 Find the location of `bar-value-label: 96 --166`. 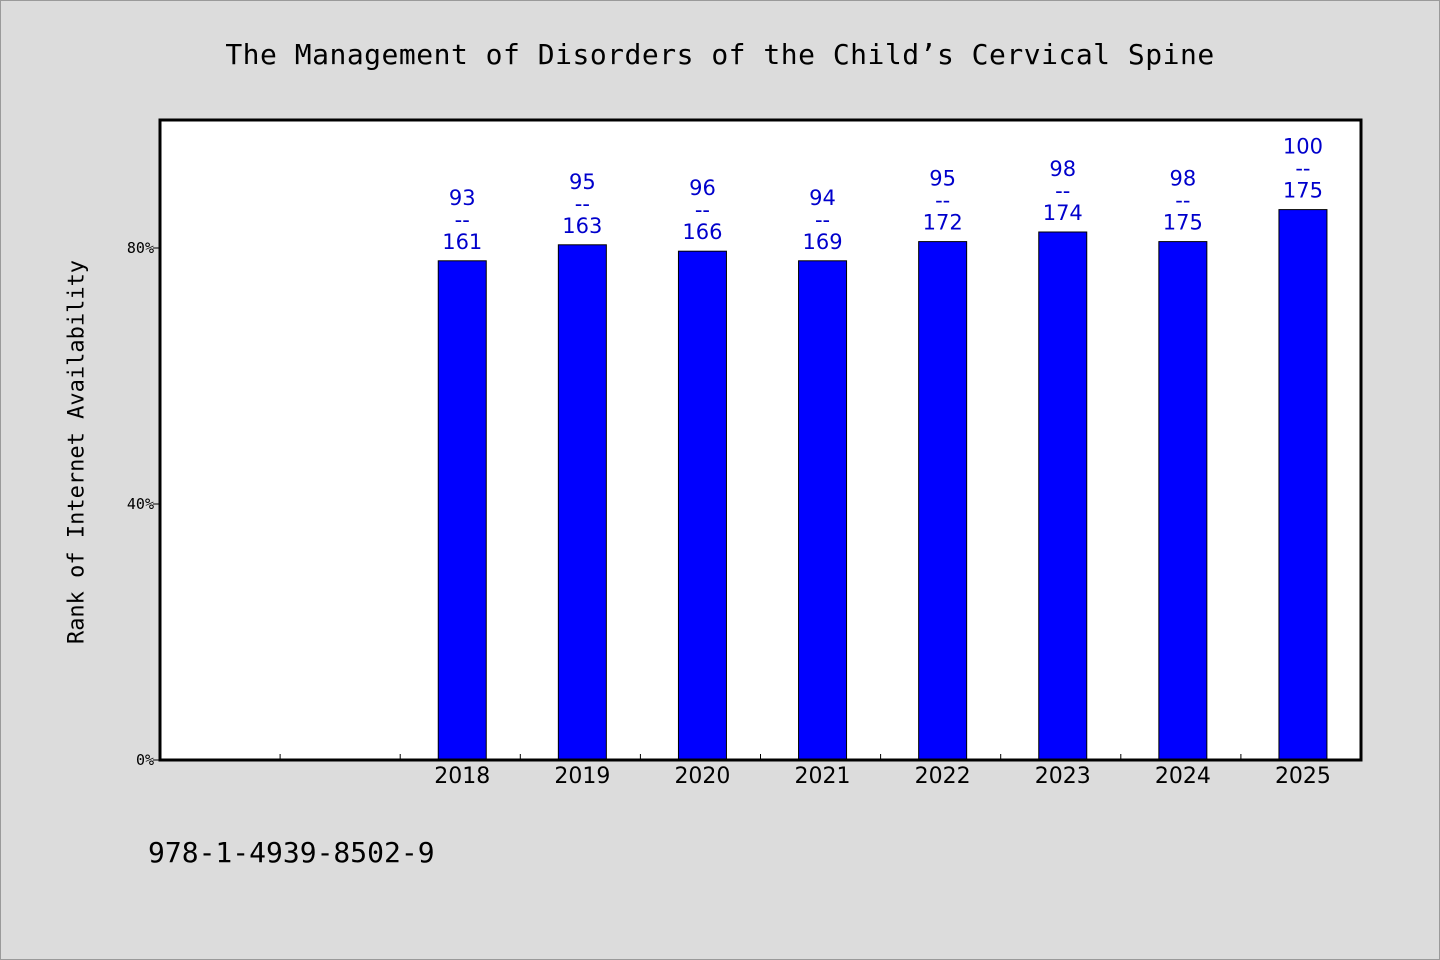

bar-value-label: 96 --166 is located at coordinates (702, 210).